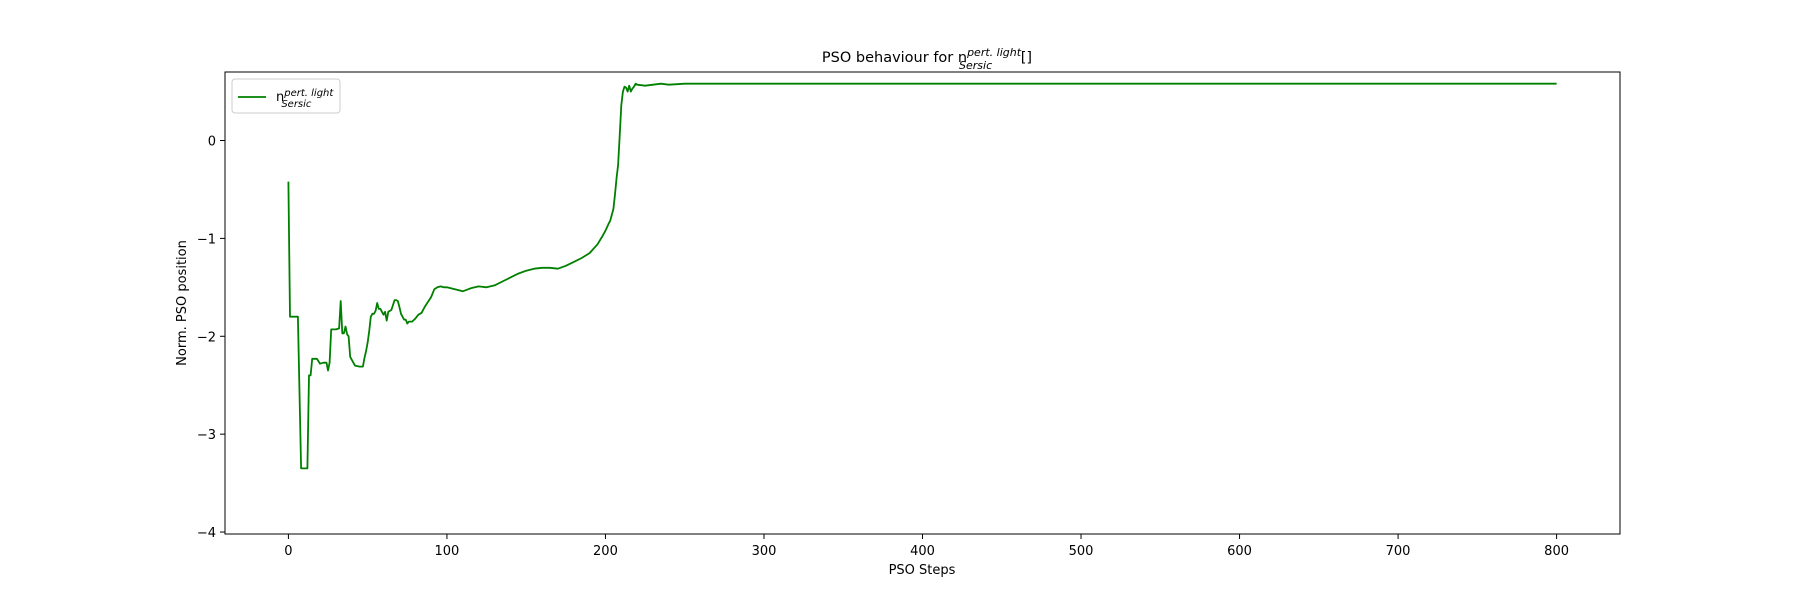 The height and width of the screenshot is (600, 1800). Describe the element at coordinates (206, 533) in the screenshot. I see `y-tick-label: −4` at that location.